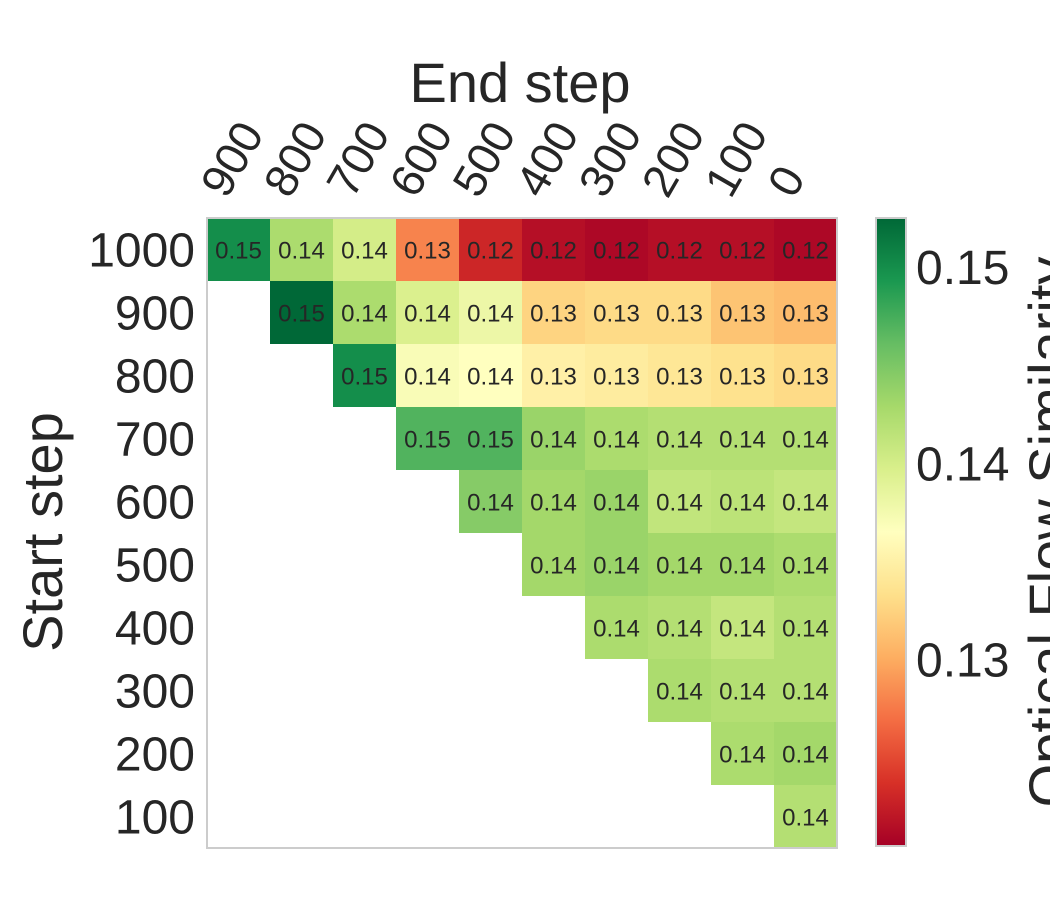 The height and width of the screenshot is (900, 1050). Describe the element at coordinates (231, 159) in the screenshot. I see `x-tick-label: 900` at that location.